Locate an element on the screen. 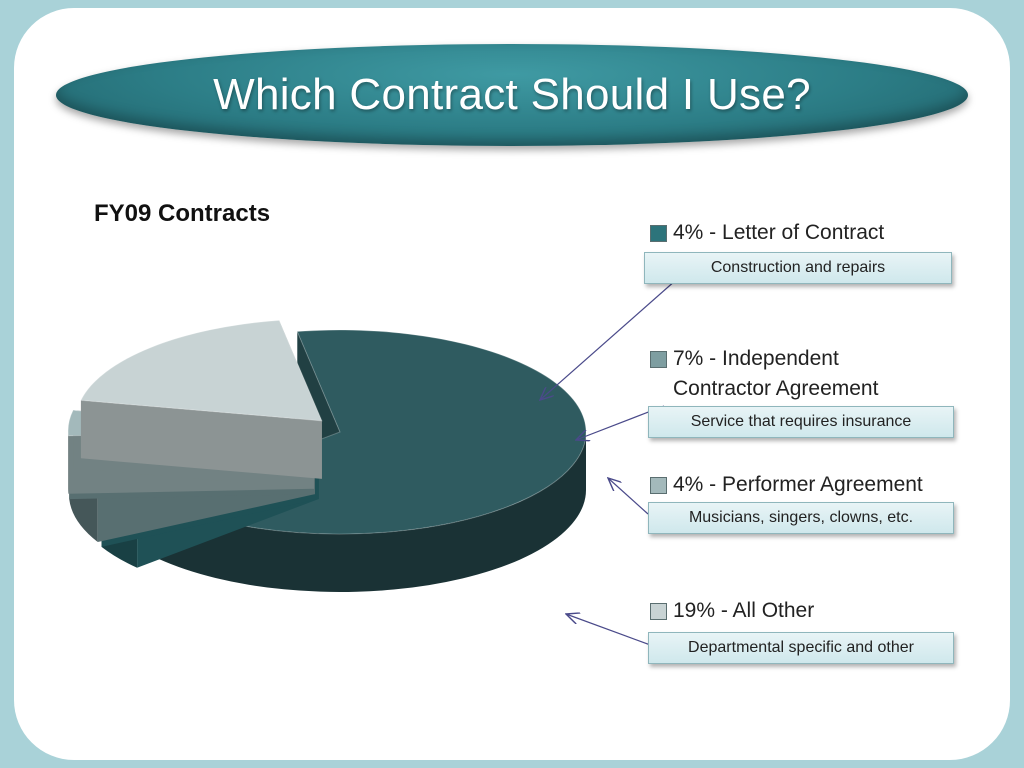  legend-label: 4% - Letter of Contract is located at coordinates (779, 232).